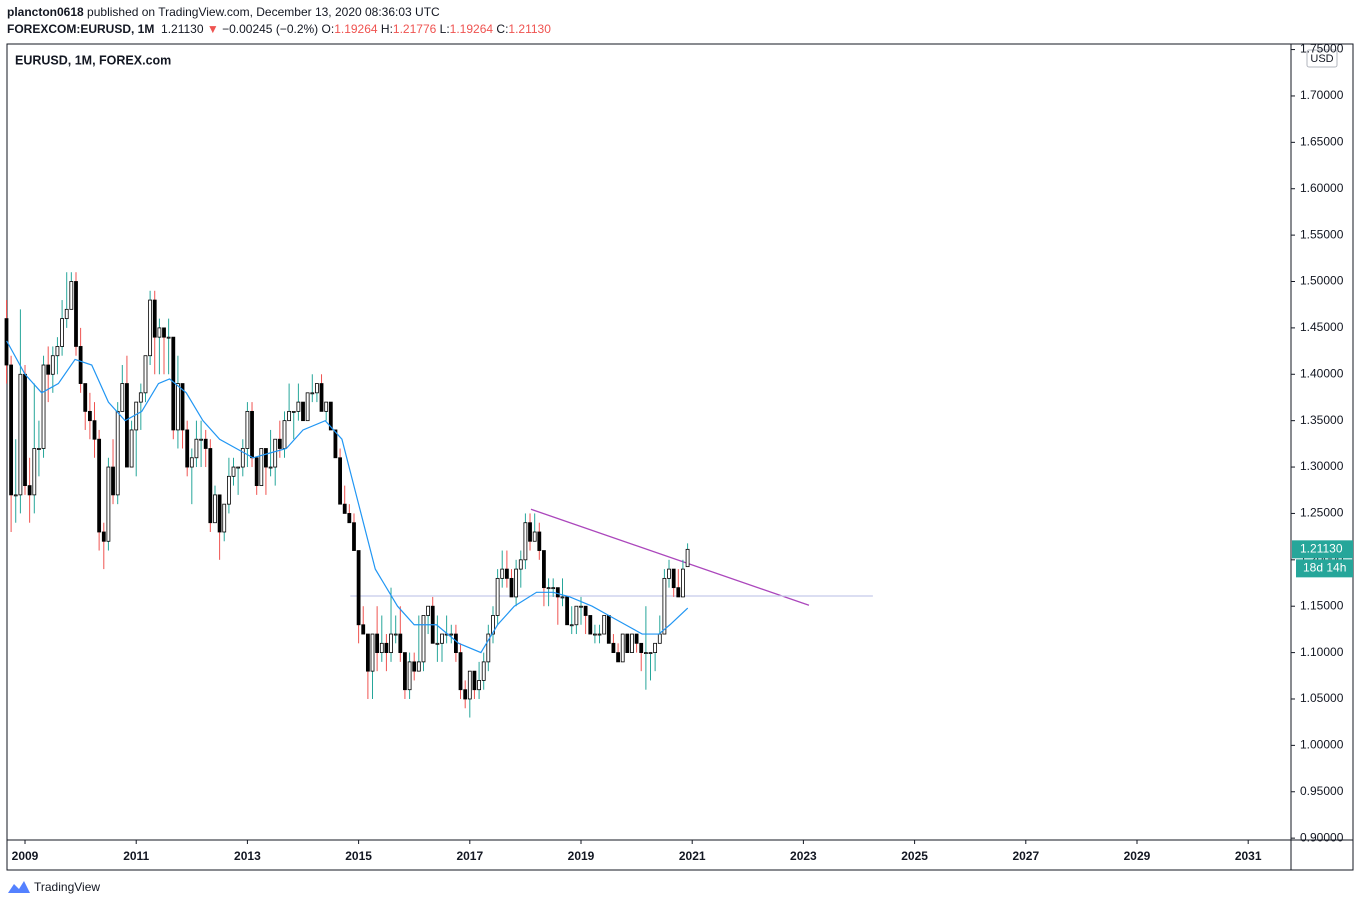 The width and height of the screenshot is (1360, 907). Describe the element at coordinates (502, 29) in the screenshot. I see `c-label: C:` at that location.